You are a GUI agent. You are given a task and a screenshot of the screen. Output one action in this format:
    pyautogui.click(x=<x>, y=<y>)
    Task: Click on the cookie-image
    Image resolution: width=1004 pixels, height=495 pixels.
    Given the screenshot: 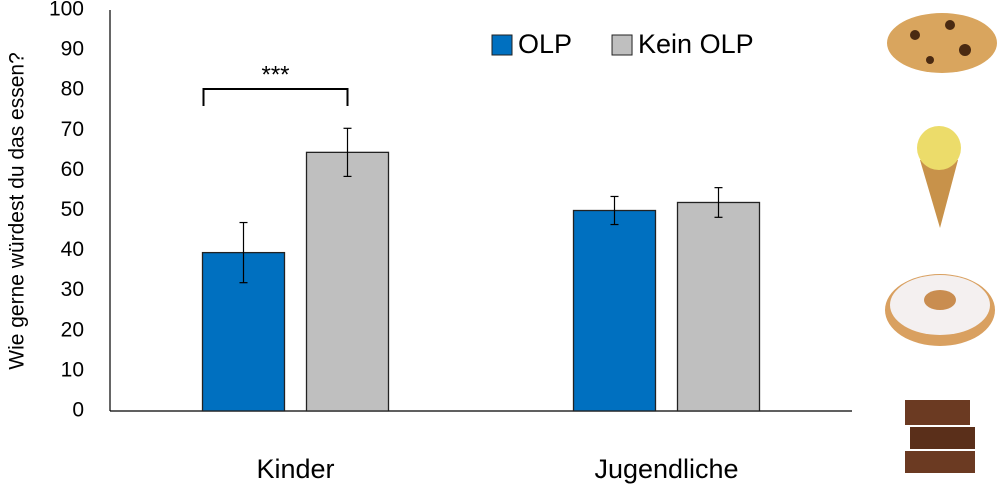 What is the action you would take?
    pyautogui.click(x=942, y=43)
    